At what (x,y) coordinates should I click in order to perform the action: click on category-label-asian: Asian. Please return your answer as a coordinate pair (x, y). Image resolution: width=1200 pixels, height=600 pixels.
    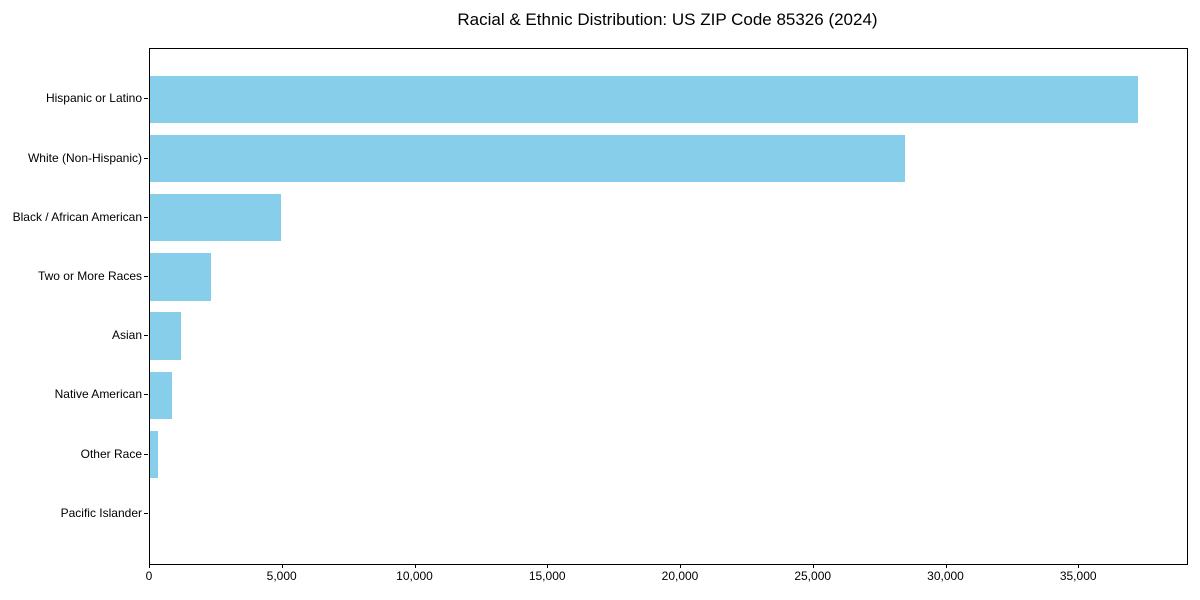
    Looking at the image, I should click on (126, 335).